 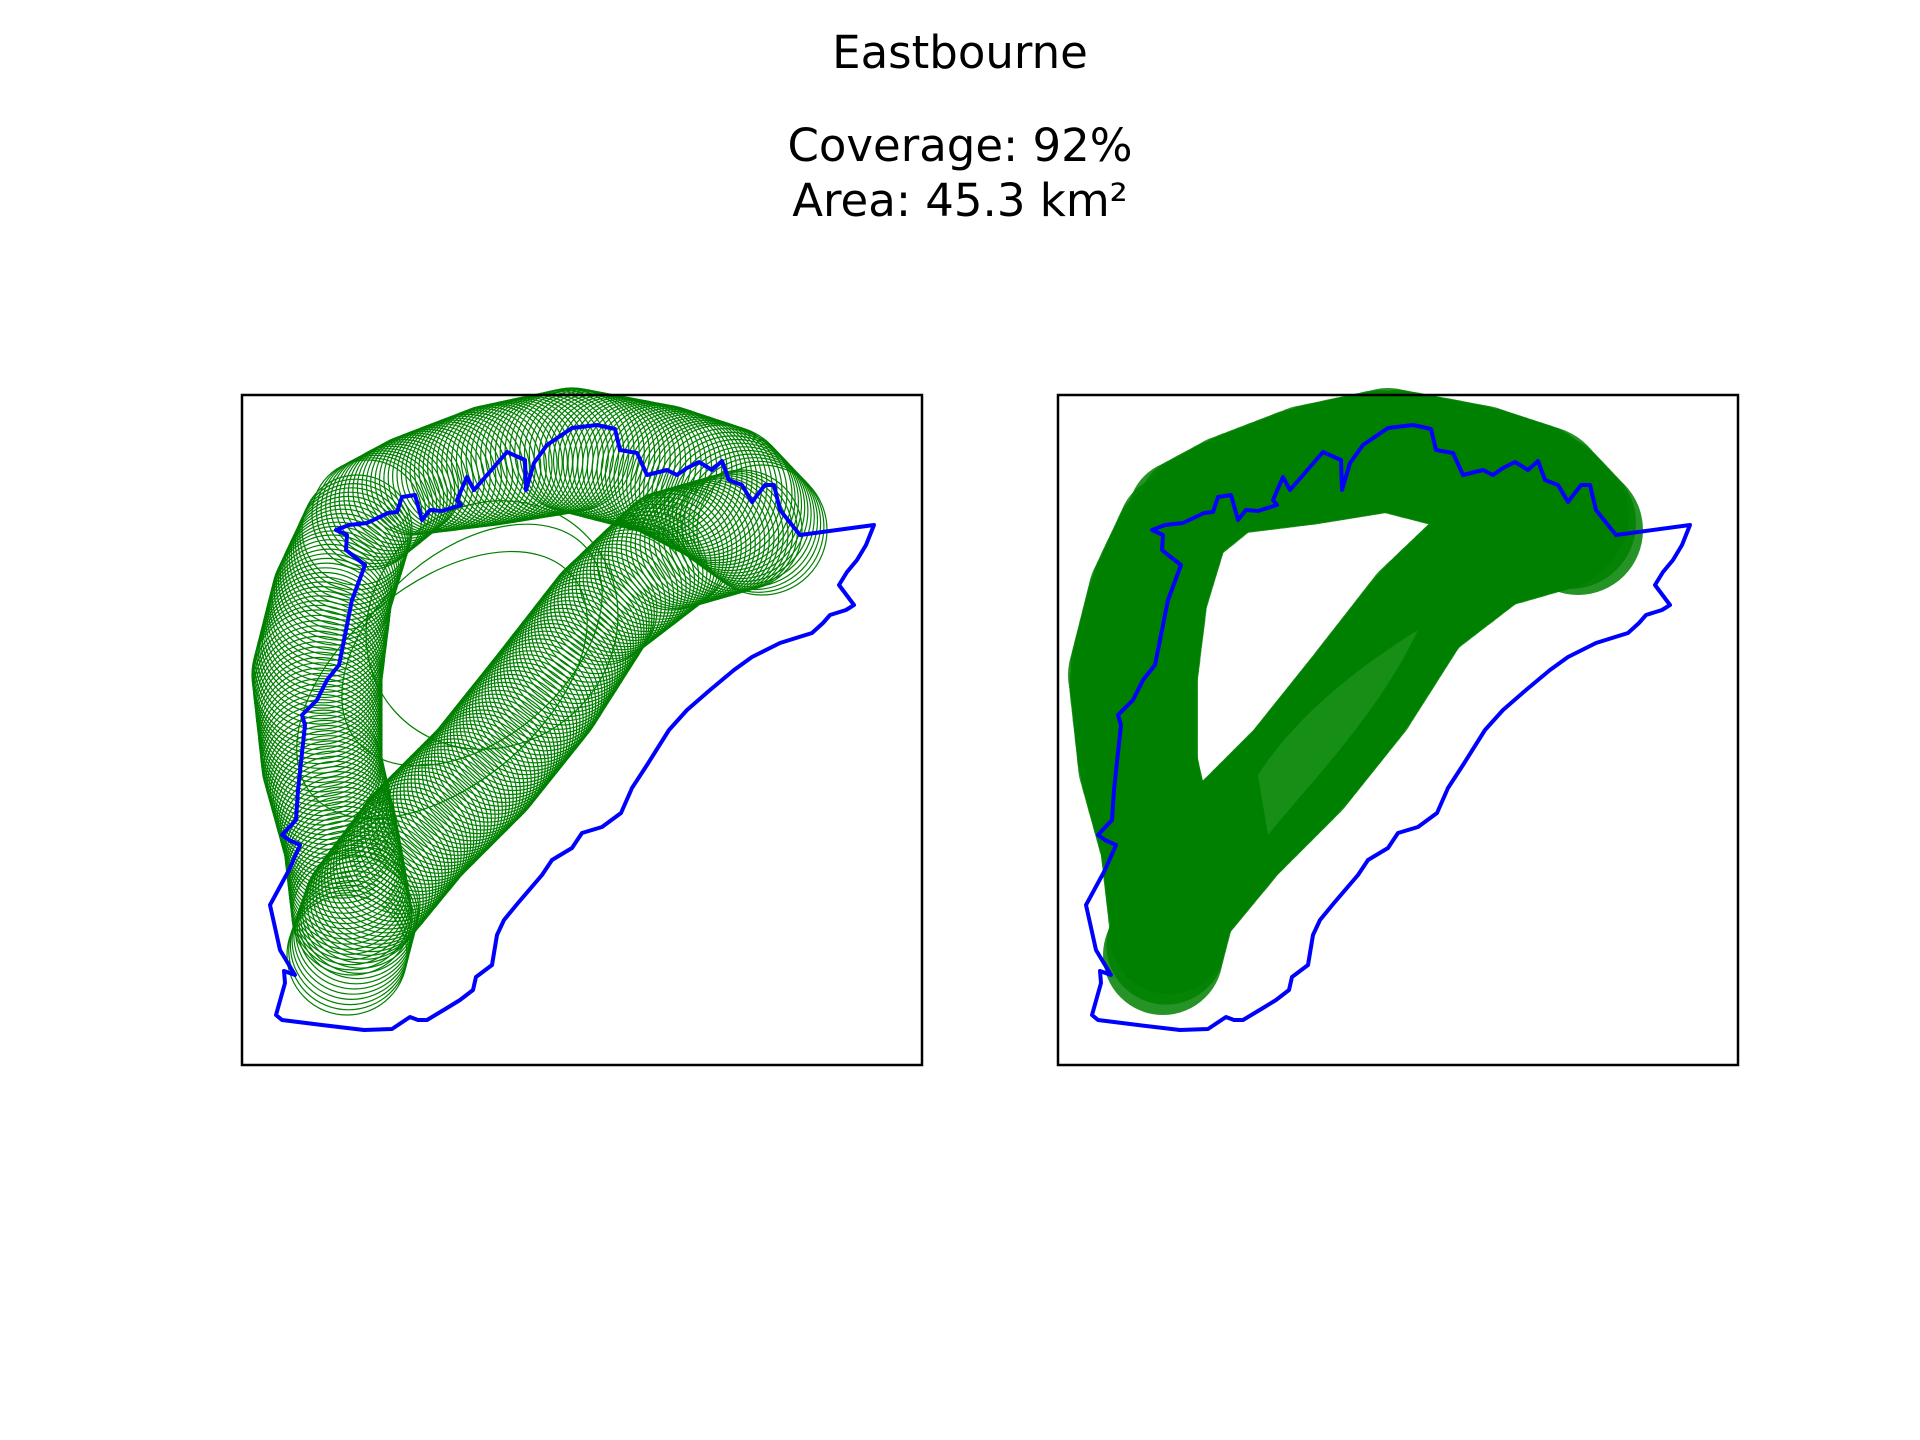 I want to click on coverage-gap, so click(x=1338, y=732).